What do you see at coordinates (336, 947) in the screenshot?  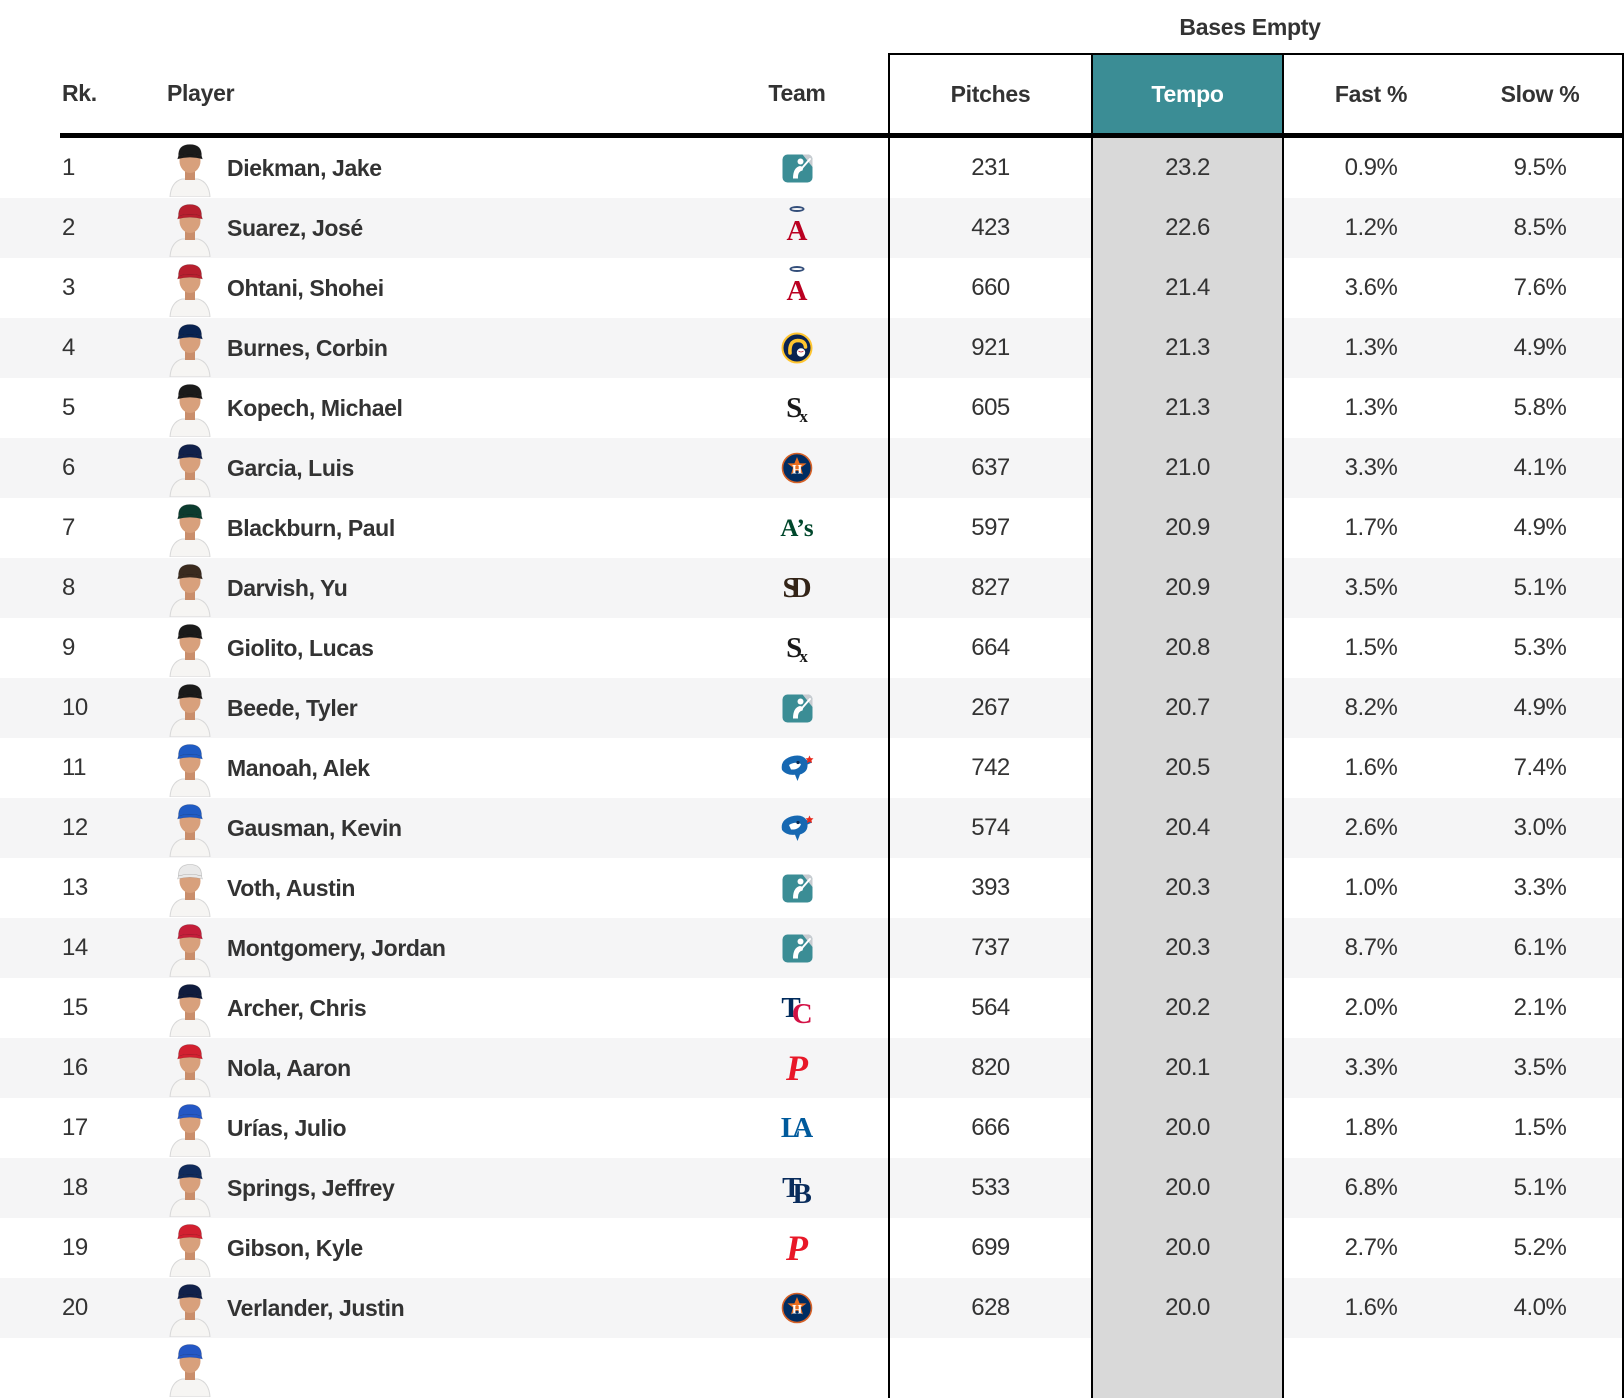 I see `player-name-link: Montgomery, Jordan` at bounding box center [336, 947].